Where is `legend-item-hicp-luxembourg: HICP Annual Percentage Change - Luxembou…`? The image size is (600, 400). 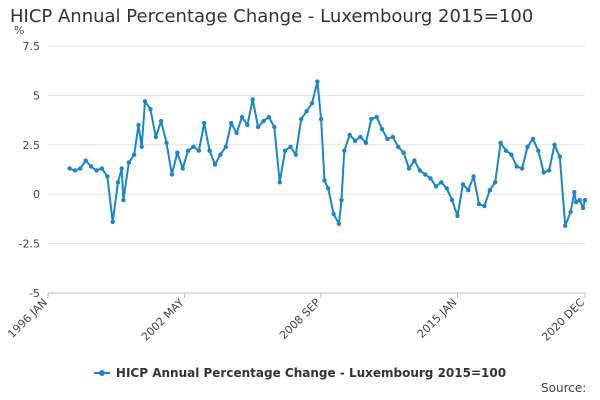 legend-item-hicp-luxembourg: HICP Annual Percentage Change - Luxembou… is located at coordinates (299, 373).